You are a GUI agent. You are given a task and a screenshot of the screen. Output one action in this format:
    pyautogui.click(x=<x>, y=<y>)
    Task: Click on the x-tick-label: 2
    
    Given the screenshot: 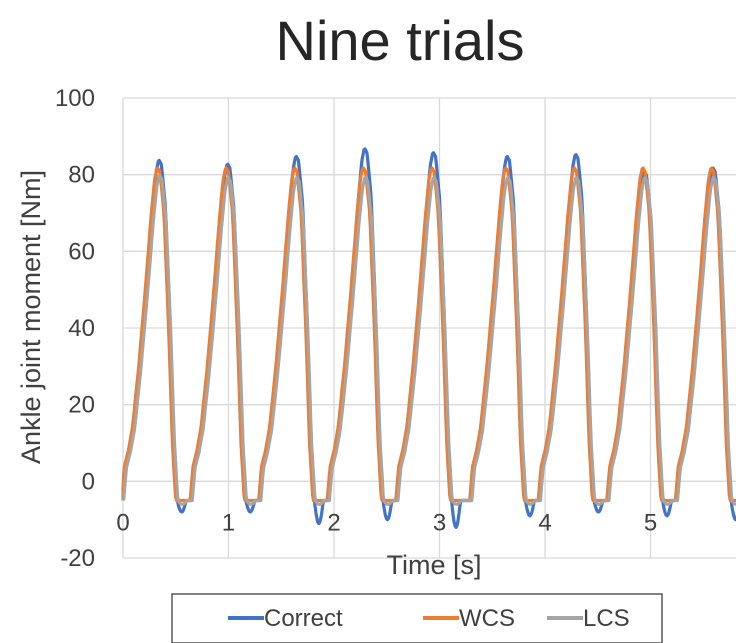 What is the action you would take?
    pyautogui.click(x=333, y=522)
    